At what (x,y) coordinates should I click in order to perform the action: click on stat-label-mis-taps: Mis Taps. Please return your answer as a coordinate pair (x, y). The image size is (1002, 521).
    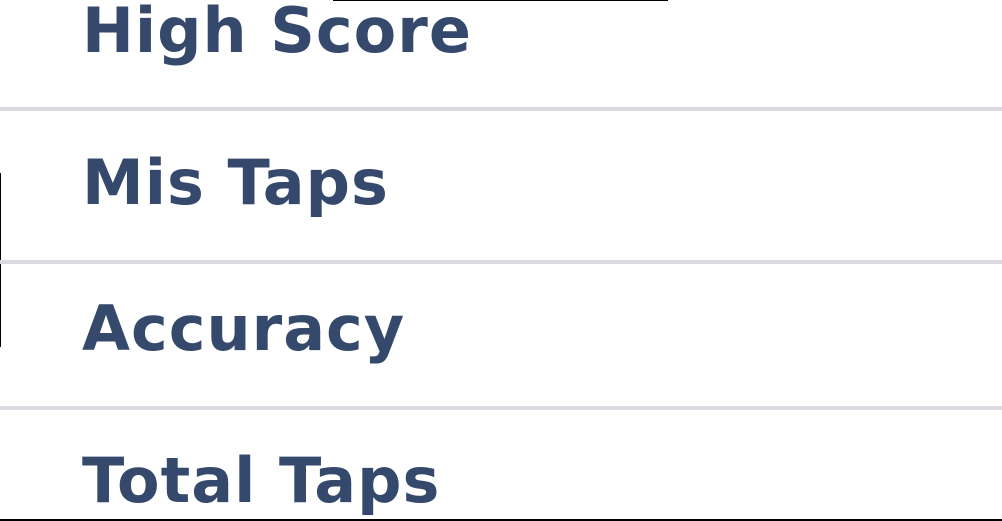
    Looking at the image, I should click on (235, 182).